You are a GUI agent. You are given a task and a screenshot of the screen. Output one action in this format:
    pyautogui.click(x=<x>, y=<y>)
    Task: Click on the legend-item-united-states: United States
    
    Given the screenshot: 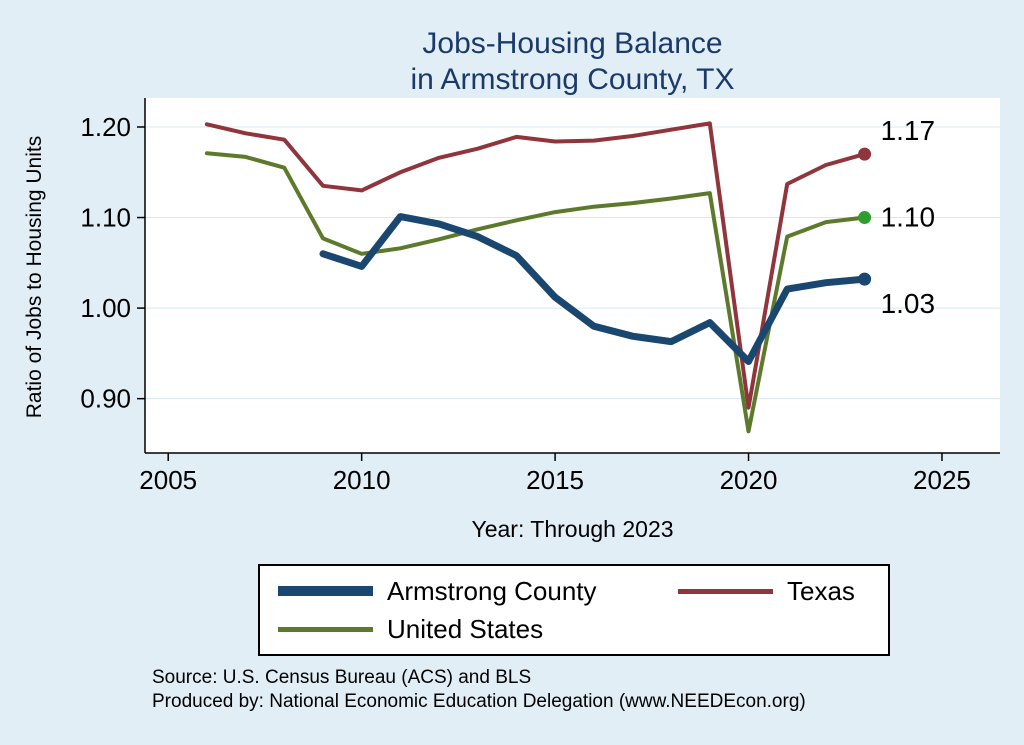 What is the action you would take?
    pyautogui.click(x=478, y=629)
    